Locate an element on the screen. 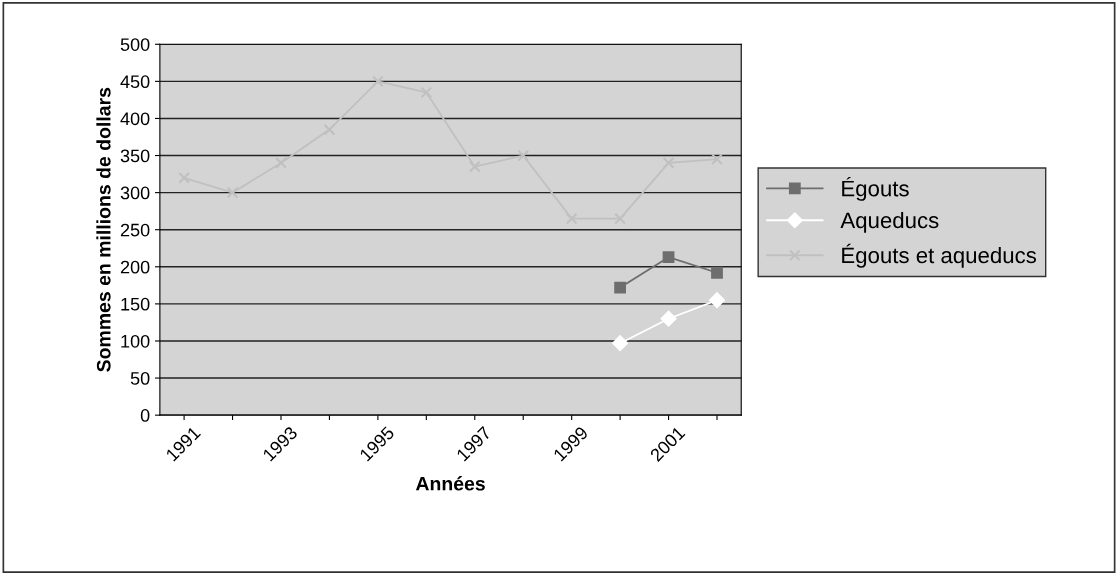 The height and width of the screenshot is (575, 1118). legend-label: Égouts et aqueducs is located at coordinates (939, 255).